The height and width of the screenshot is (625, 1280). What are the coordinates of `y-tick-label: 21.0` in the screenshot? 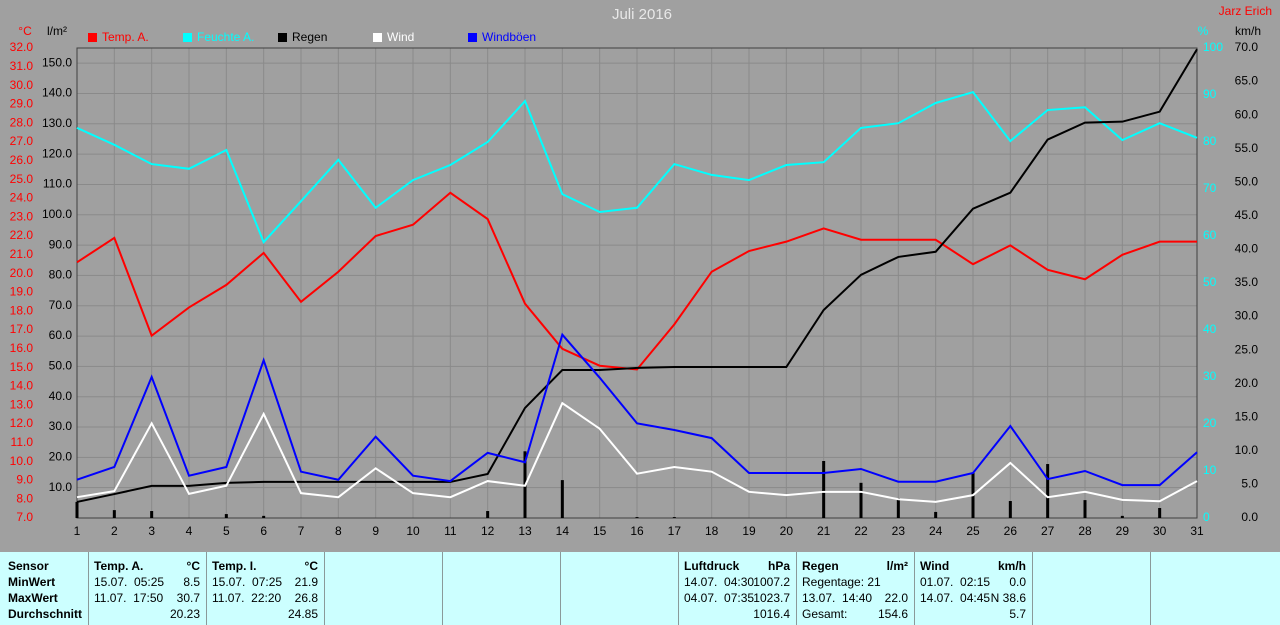 It's located at (22, 254).